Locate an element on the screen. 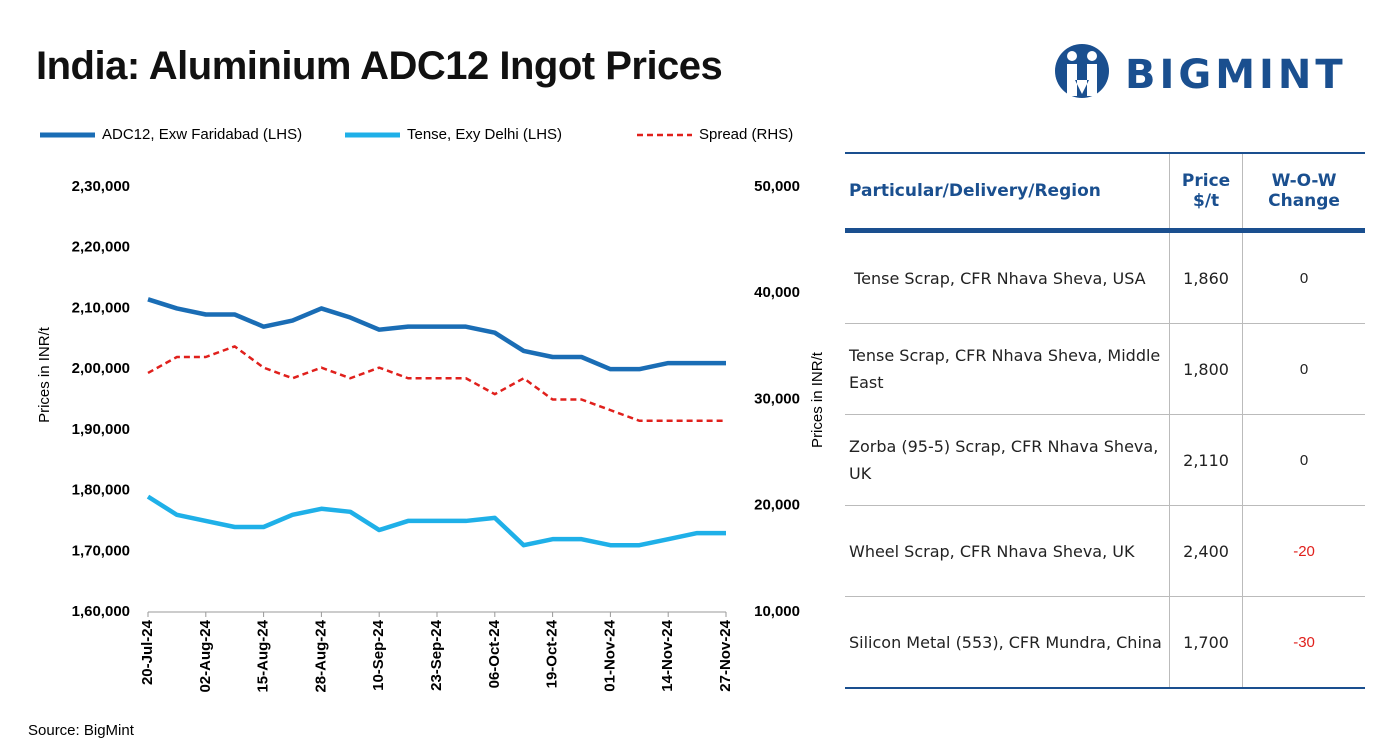 The image size is (1385, 753). x-tick-label: 20-Jul-24 is located at coordinates (147, 652).